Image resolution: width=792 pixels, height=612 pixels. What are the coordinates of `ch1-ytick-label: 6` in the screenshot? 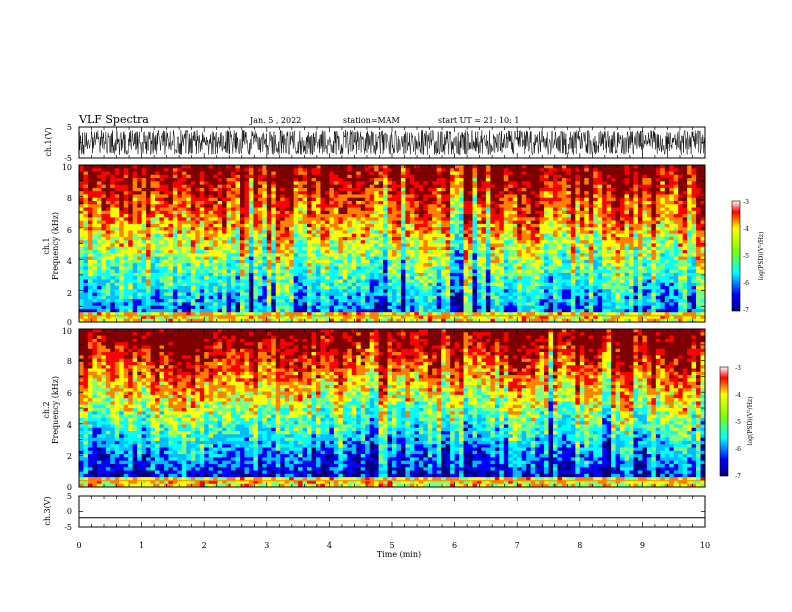 It's located at (69, 230).